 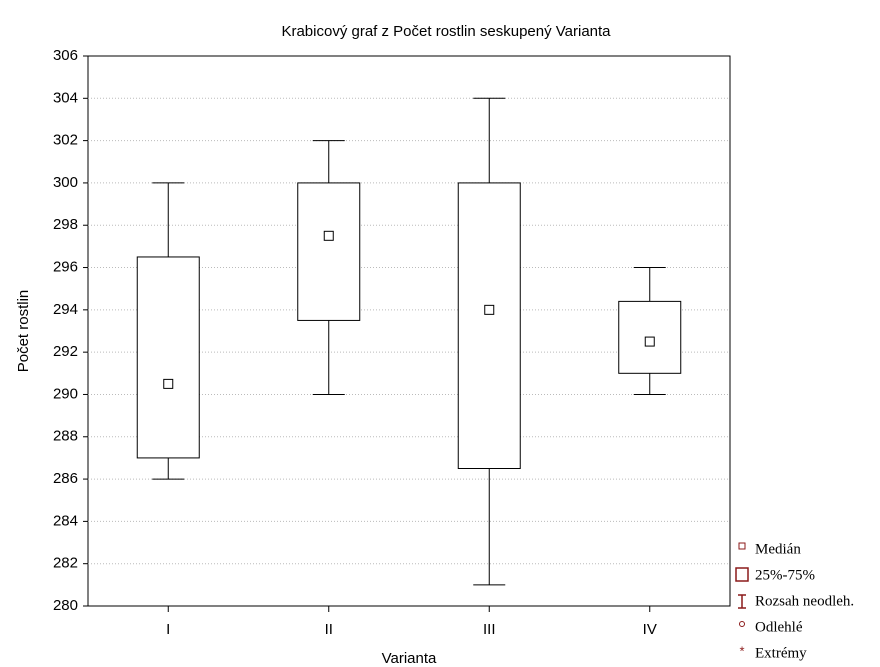 What do you see at coordinates (804, 601) in the screenshot?
I see `legend-label: Rozsah neodleh.` at bounding box center [804, 601].